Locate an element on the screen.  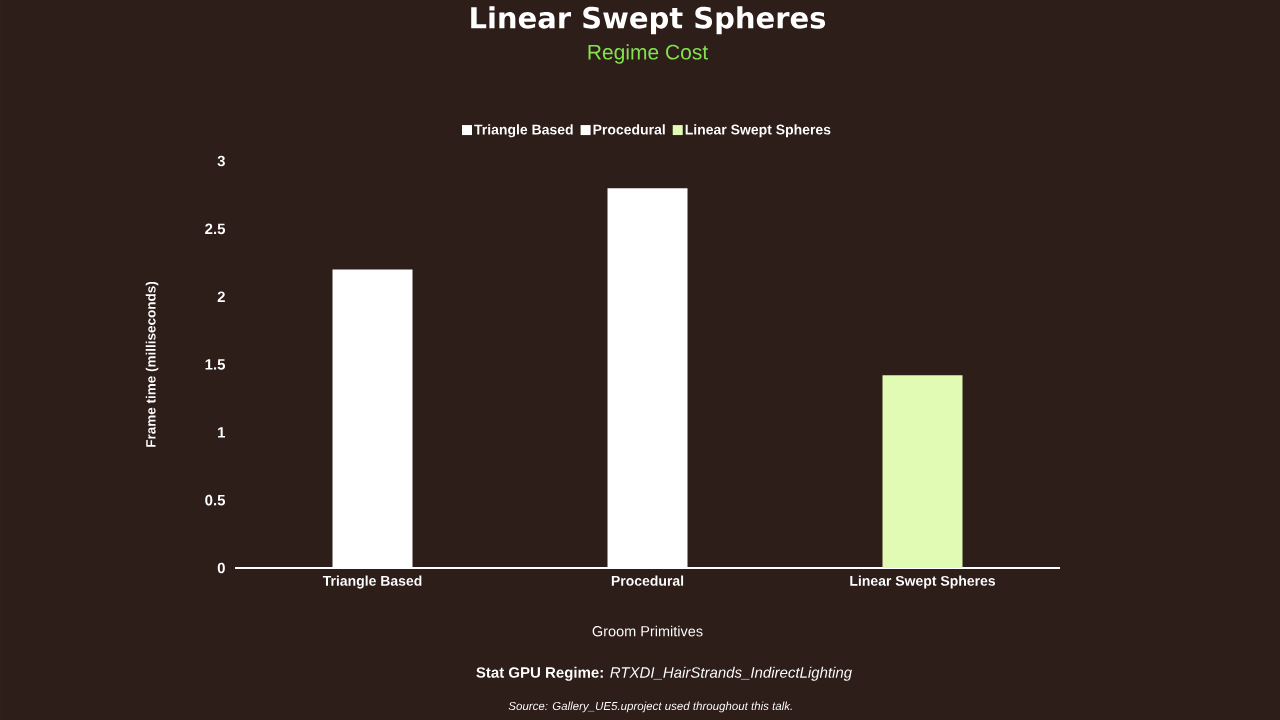
x-tick-label: Triangle Based is located at coordinates (372, 582).